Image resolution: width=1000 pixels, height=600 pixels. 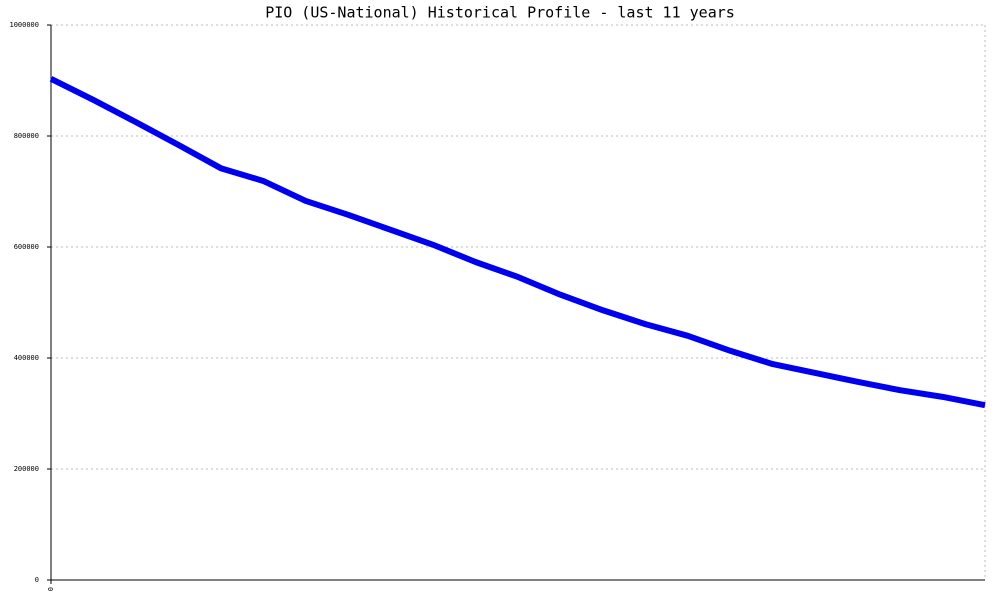 What do you see at coordinates (26, 247) in the screenshot?
I see `y-tick-label: 600000` at bounding box center [26, 247].